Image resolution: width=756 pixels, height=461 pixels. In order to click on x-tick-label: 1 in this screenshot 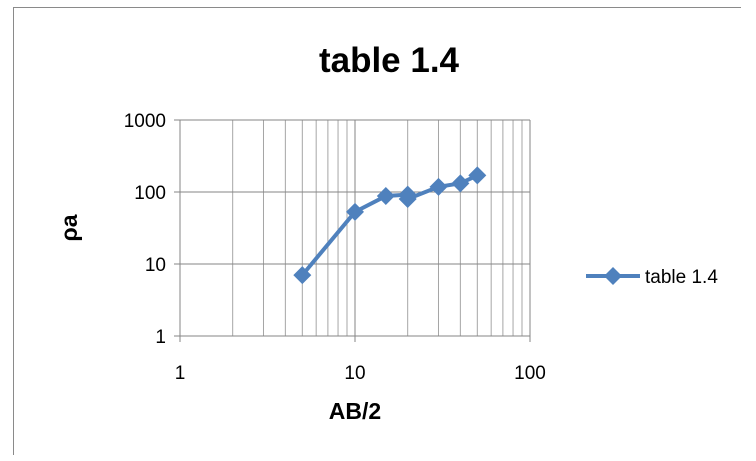, I will do `click(180, 373)`.